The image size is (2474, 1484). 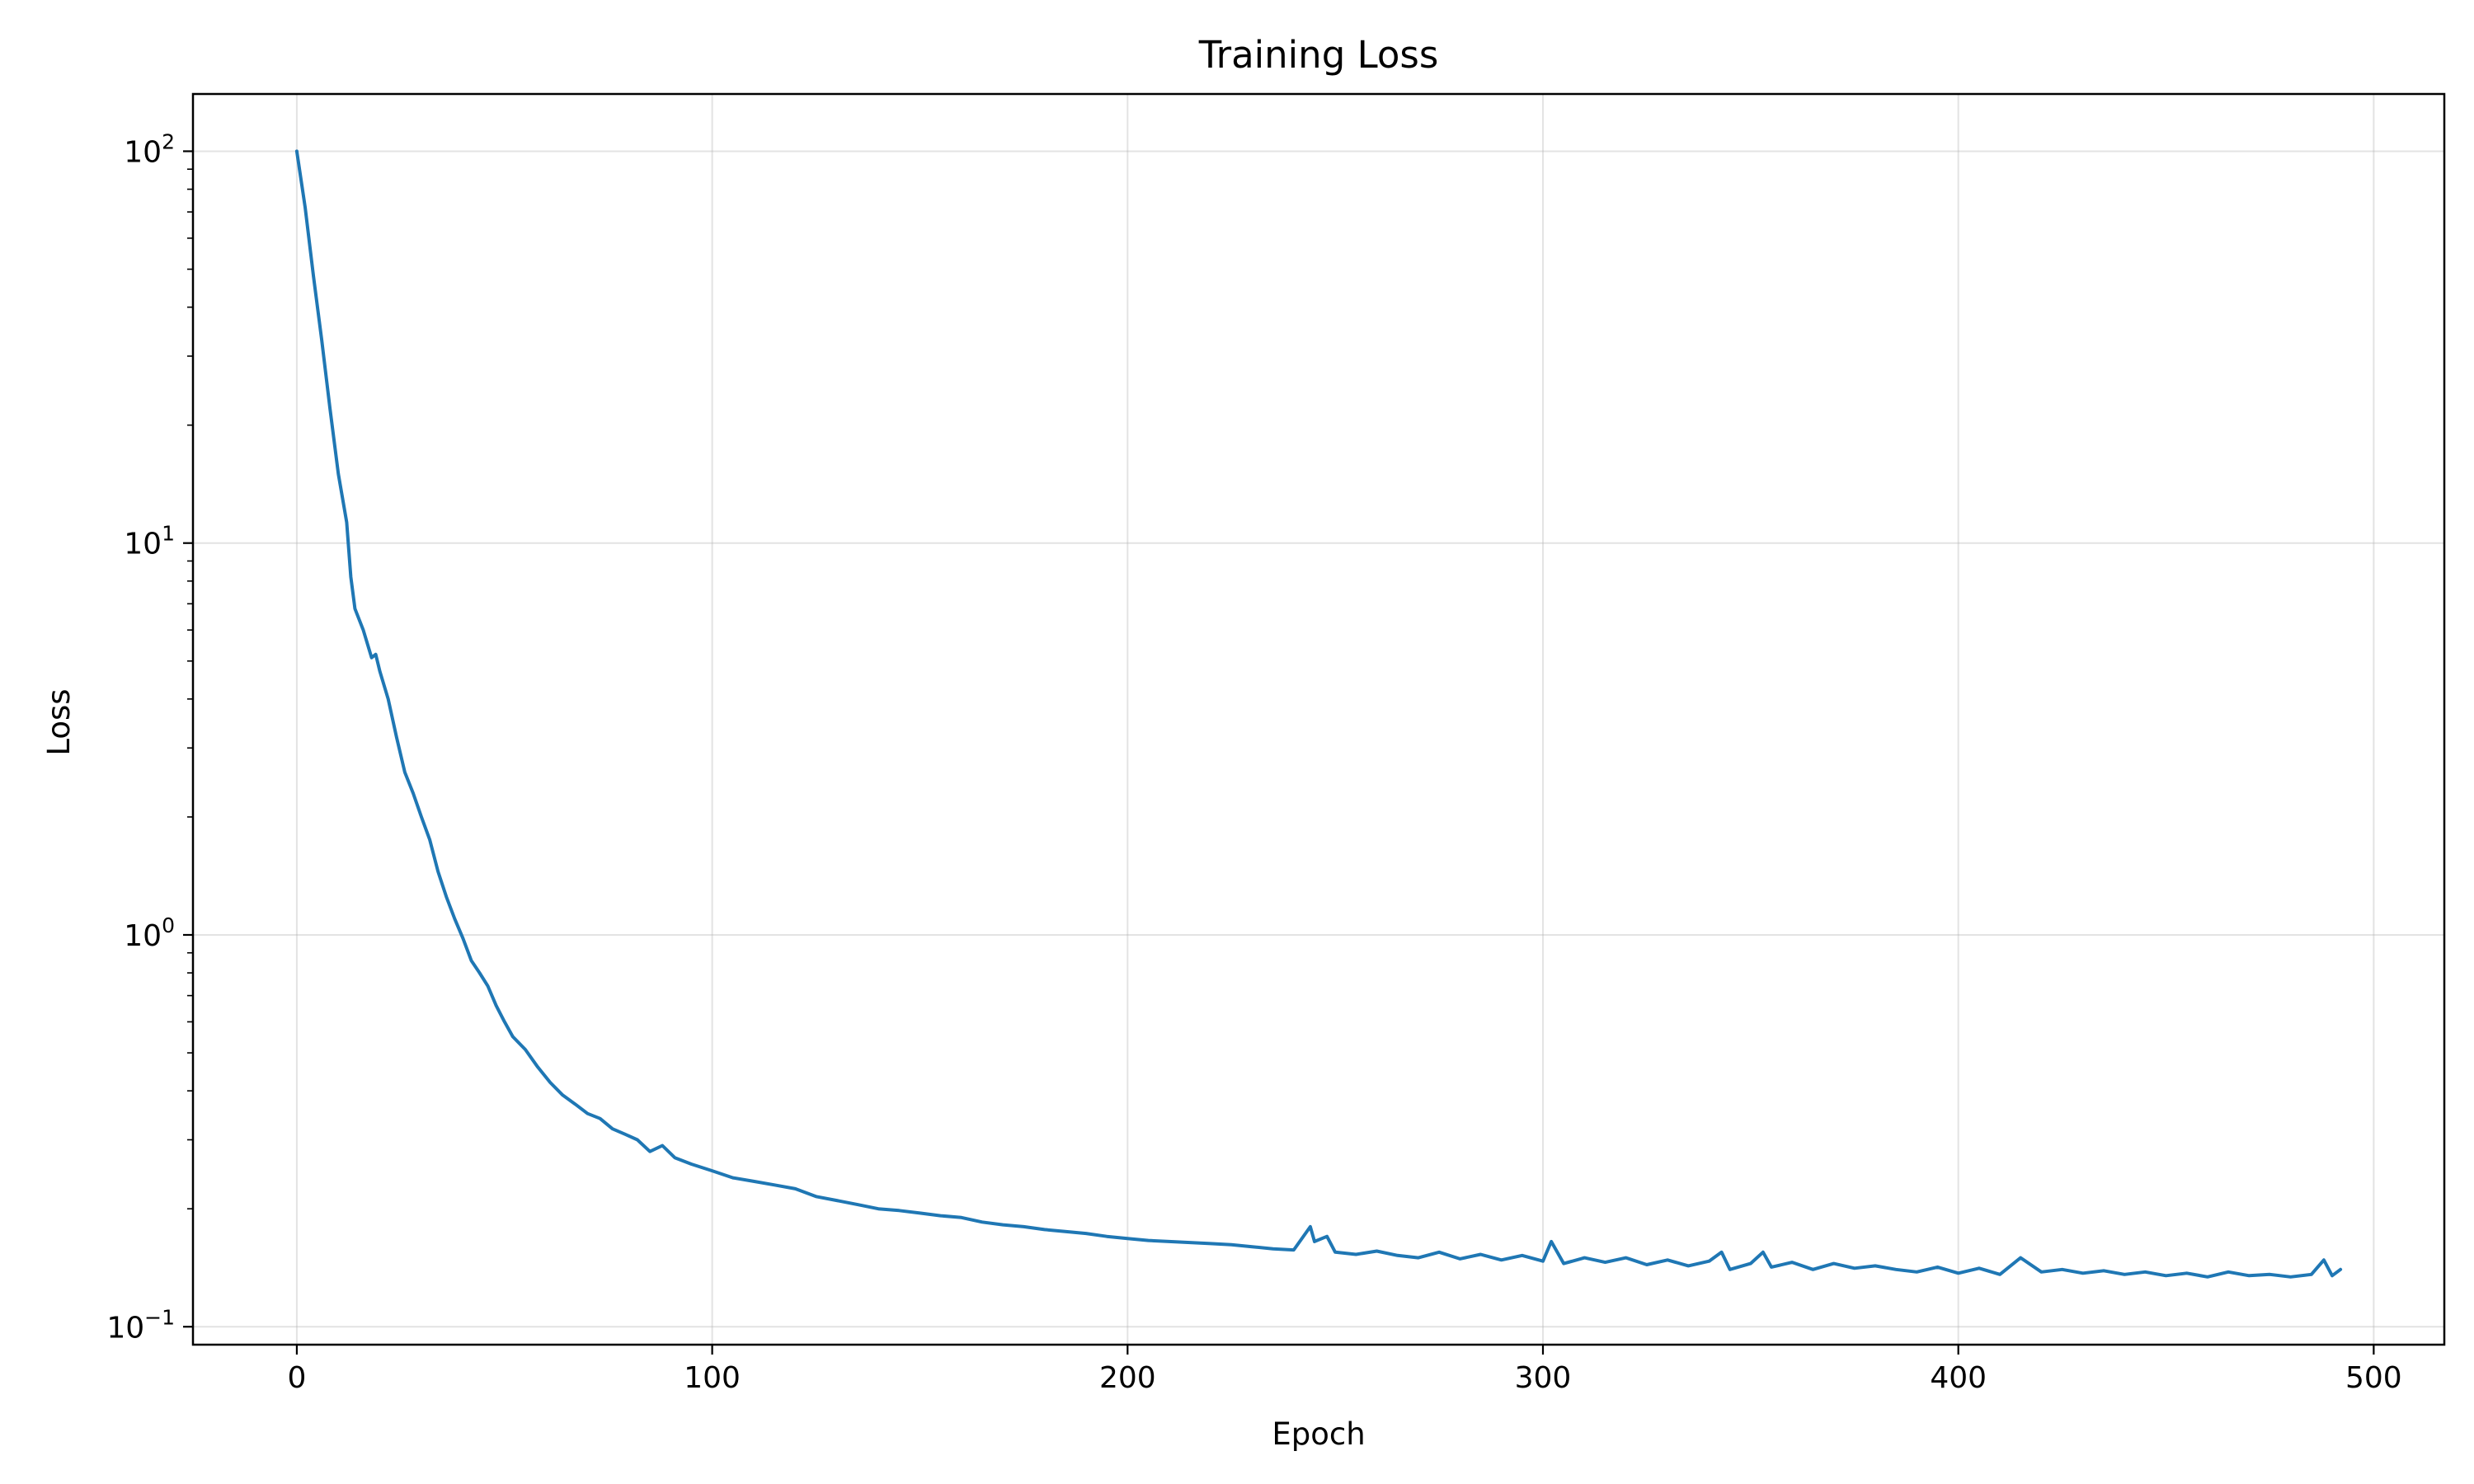 What do you see at coordinates (1127, 1378) in the screenshot?
I see `x-tick-label: 200` at bounding box center [1127, 1378].